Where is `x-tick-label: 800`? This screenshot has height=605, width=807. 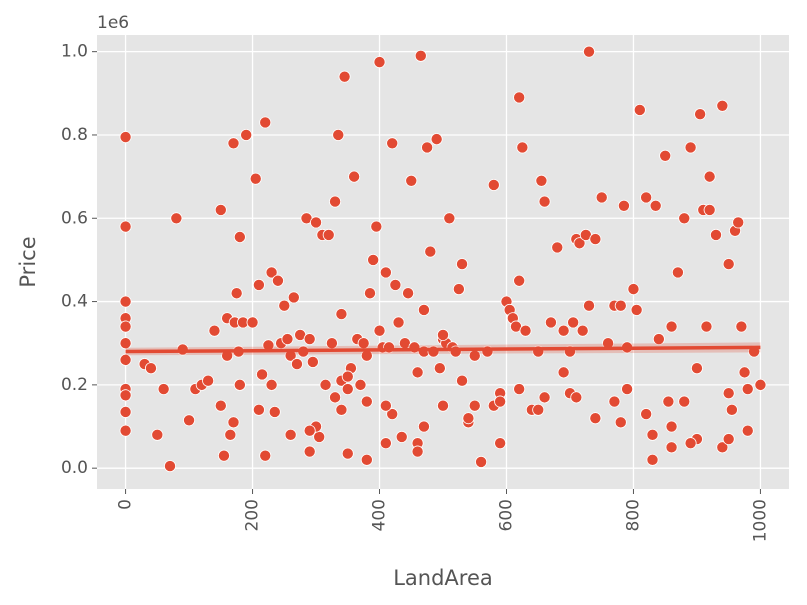
x-tick-label: 800 is located at coordinates (633, 515).